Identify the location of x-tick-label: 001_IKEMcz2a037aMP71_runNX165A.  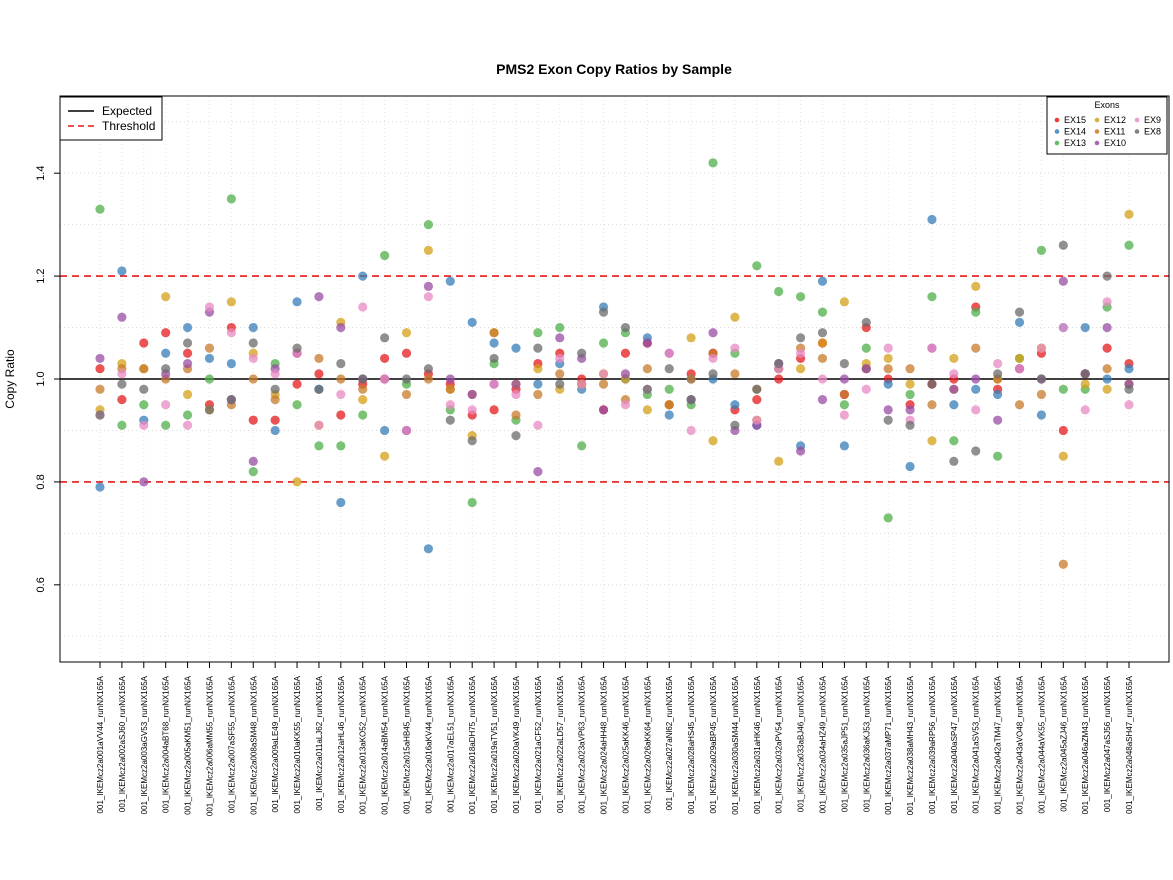
(888, 744).